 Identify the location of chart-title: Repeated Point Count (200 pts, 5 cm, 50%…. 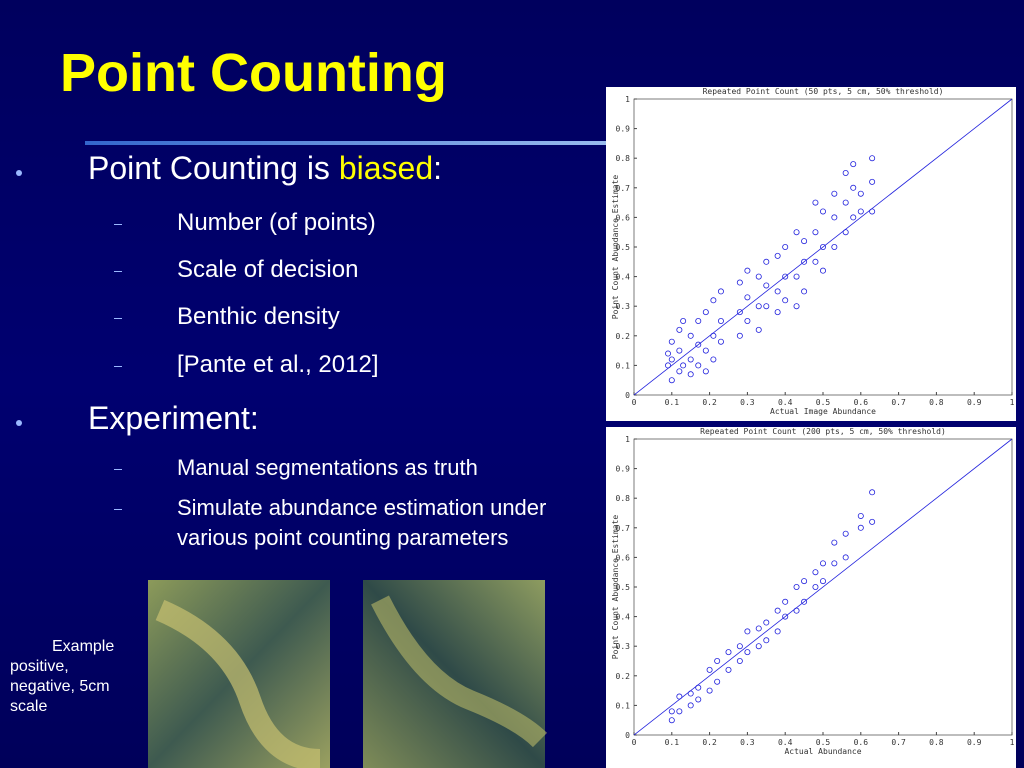
(823, 431).